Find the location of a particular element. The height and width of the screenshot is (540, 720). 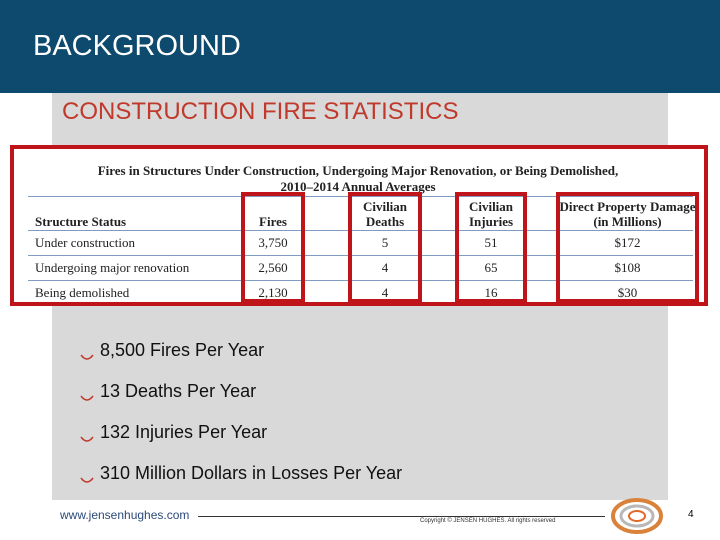

table-cell: $108 is located at coordinates (627, 267).